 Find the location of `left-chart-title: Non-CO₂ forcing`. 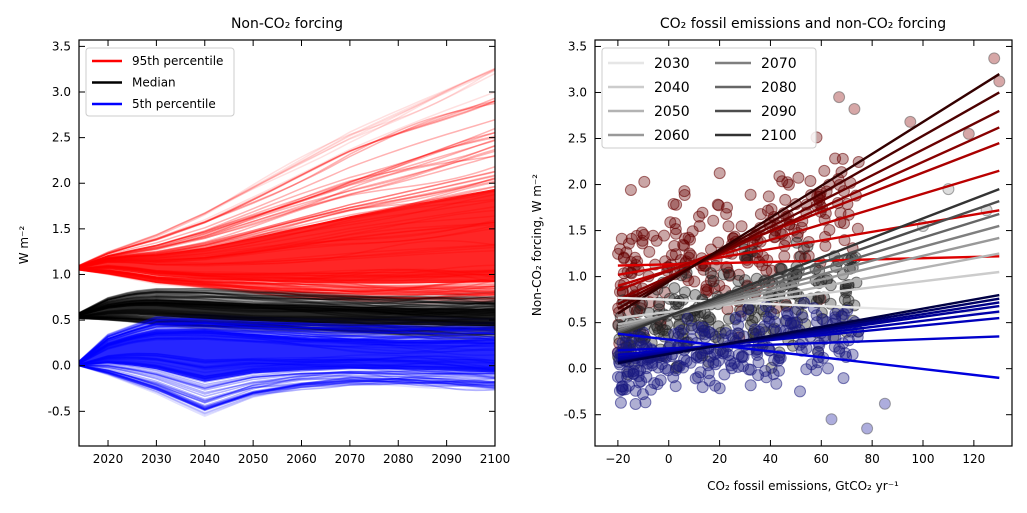

left-chart-title: Non-CO₂ forcing is located at coordinates (287, 24).